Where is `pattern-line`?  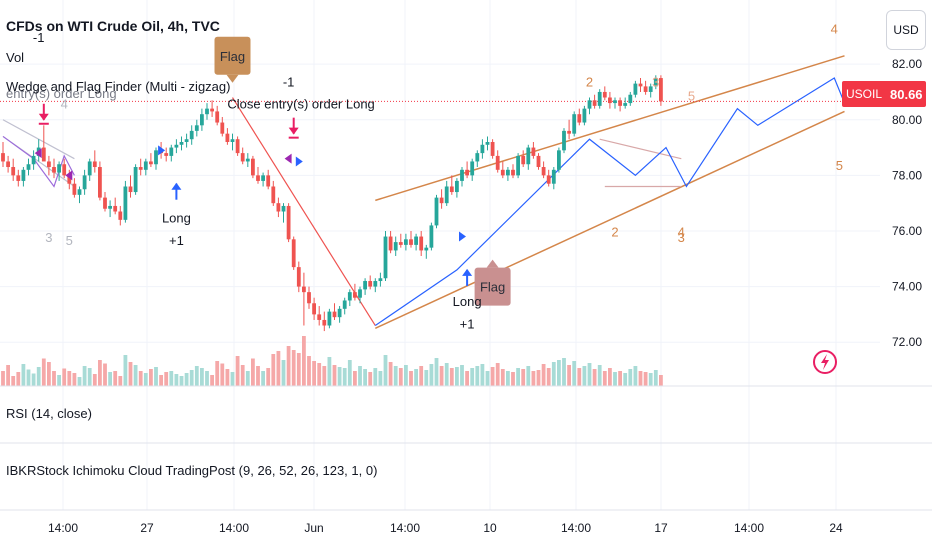
pattern-line is located at coordinates (640, 149).